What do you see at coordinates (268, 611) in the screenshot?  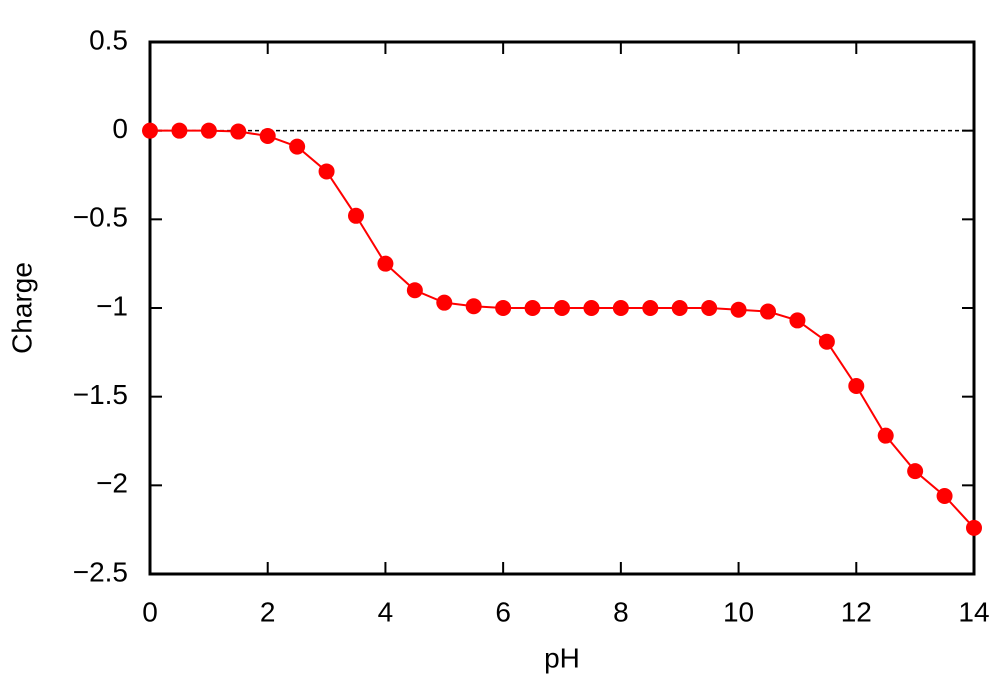 I see `x-tick-label: 2` at bounding box center [268, 611].